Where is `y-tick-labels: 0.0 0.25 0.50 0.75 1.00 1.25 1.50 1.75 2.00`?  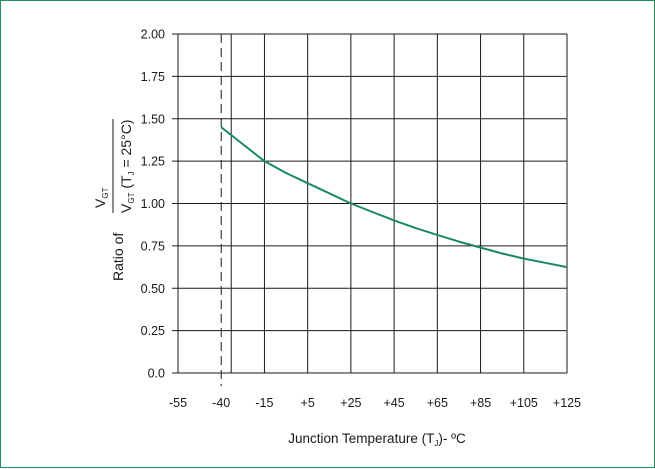
y-tick-labels: 0.0 0.25 0.50 0.75 1.00 1.25 1.50 1.75 2.00 is located at coordinates (153, 204).